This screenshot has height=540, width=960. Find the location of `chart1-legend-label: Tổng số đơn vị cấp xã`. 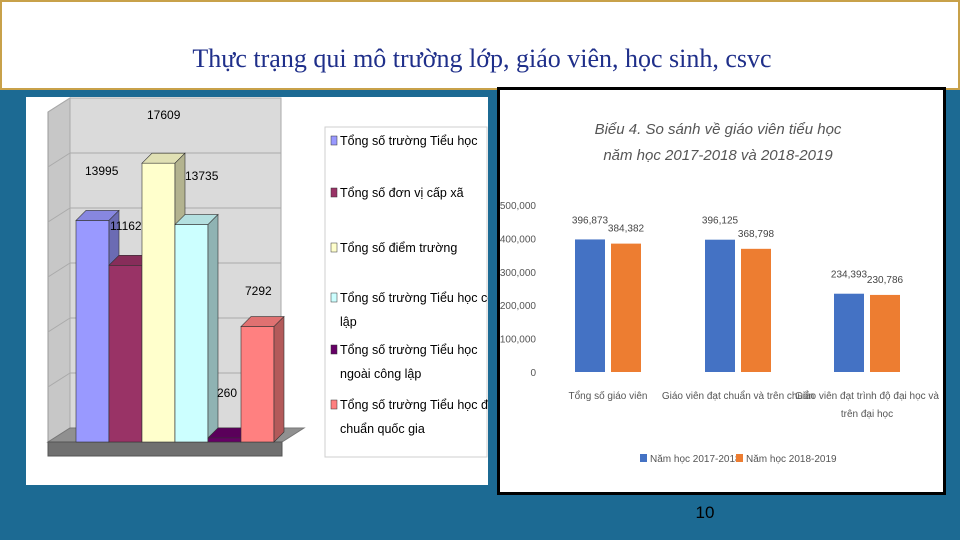

chart1-legend-label: Tổng số đơn vị cấp xã is located at coordinates (402, 193).